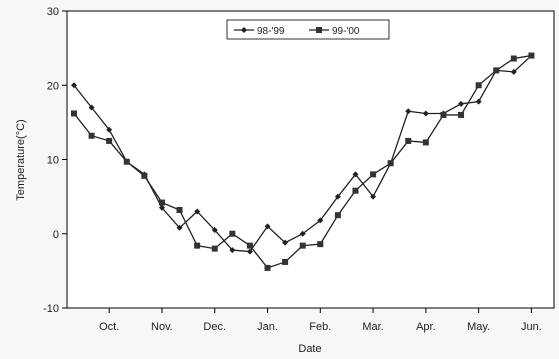 This screenshot has height=359, width=559. Describe the element at coordinates (372, 327) in the screenshot. I see `x-tick-label: Mar.` at that location.